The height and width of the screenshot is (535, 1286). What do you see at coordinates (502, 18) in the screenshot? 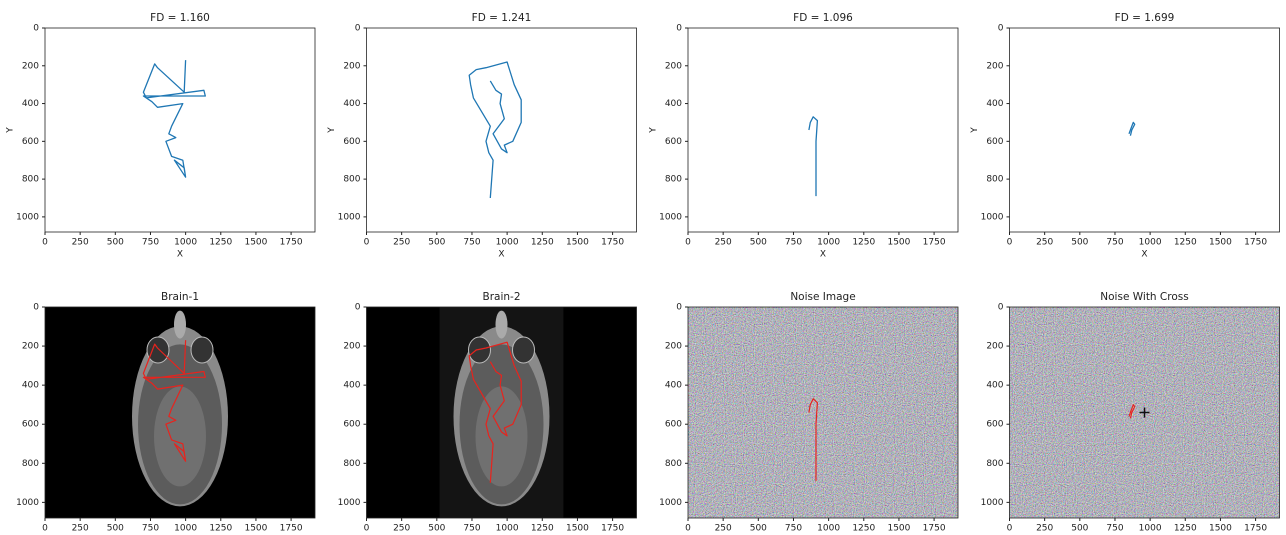
I see `chart-title: FD = 1.241` at bounding box center [502, 18].